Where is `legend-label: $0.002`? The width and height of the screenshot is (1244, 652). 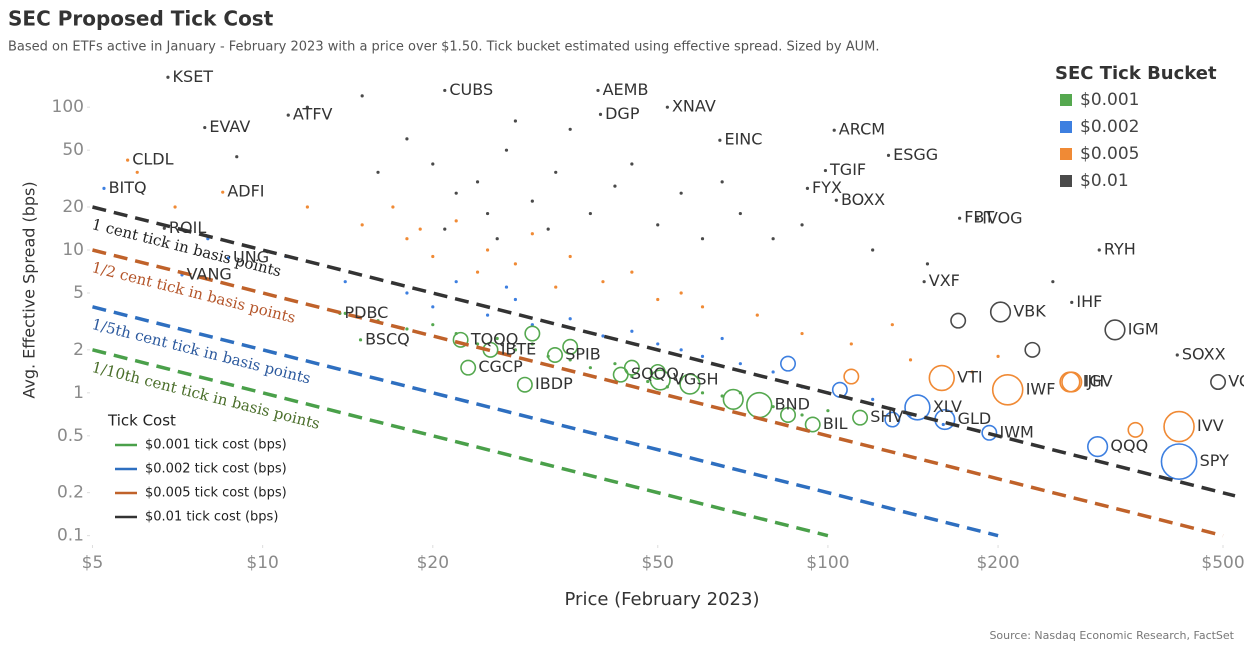
legend-label: $0.002 is located at coordinates (1109, 127).